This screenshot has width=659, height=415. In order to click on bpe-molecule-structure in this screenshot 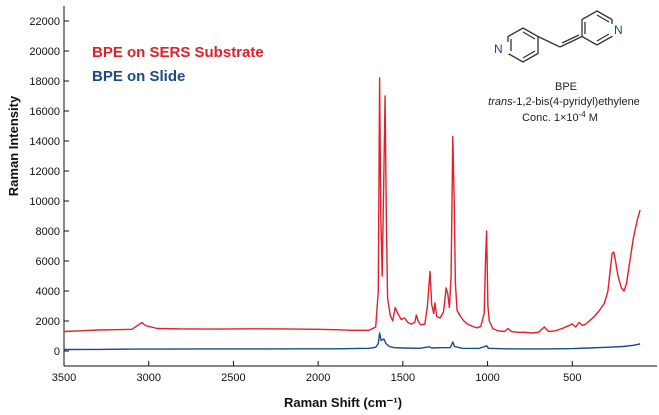, I will do `click(560, 36)`.